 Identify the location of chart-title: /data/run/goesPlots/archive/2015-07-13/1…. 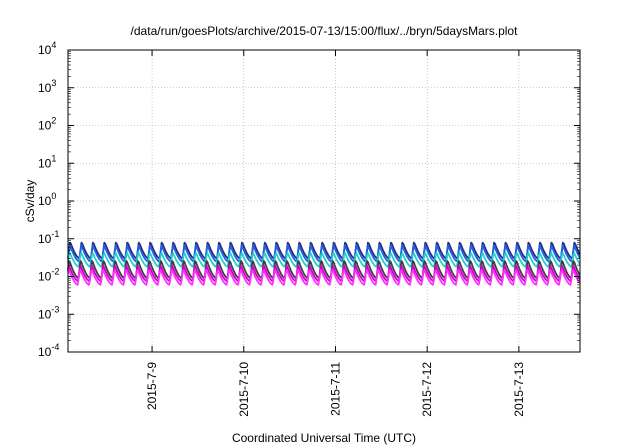
(325, 31).